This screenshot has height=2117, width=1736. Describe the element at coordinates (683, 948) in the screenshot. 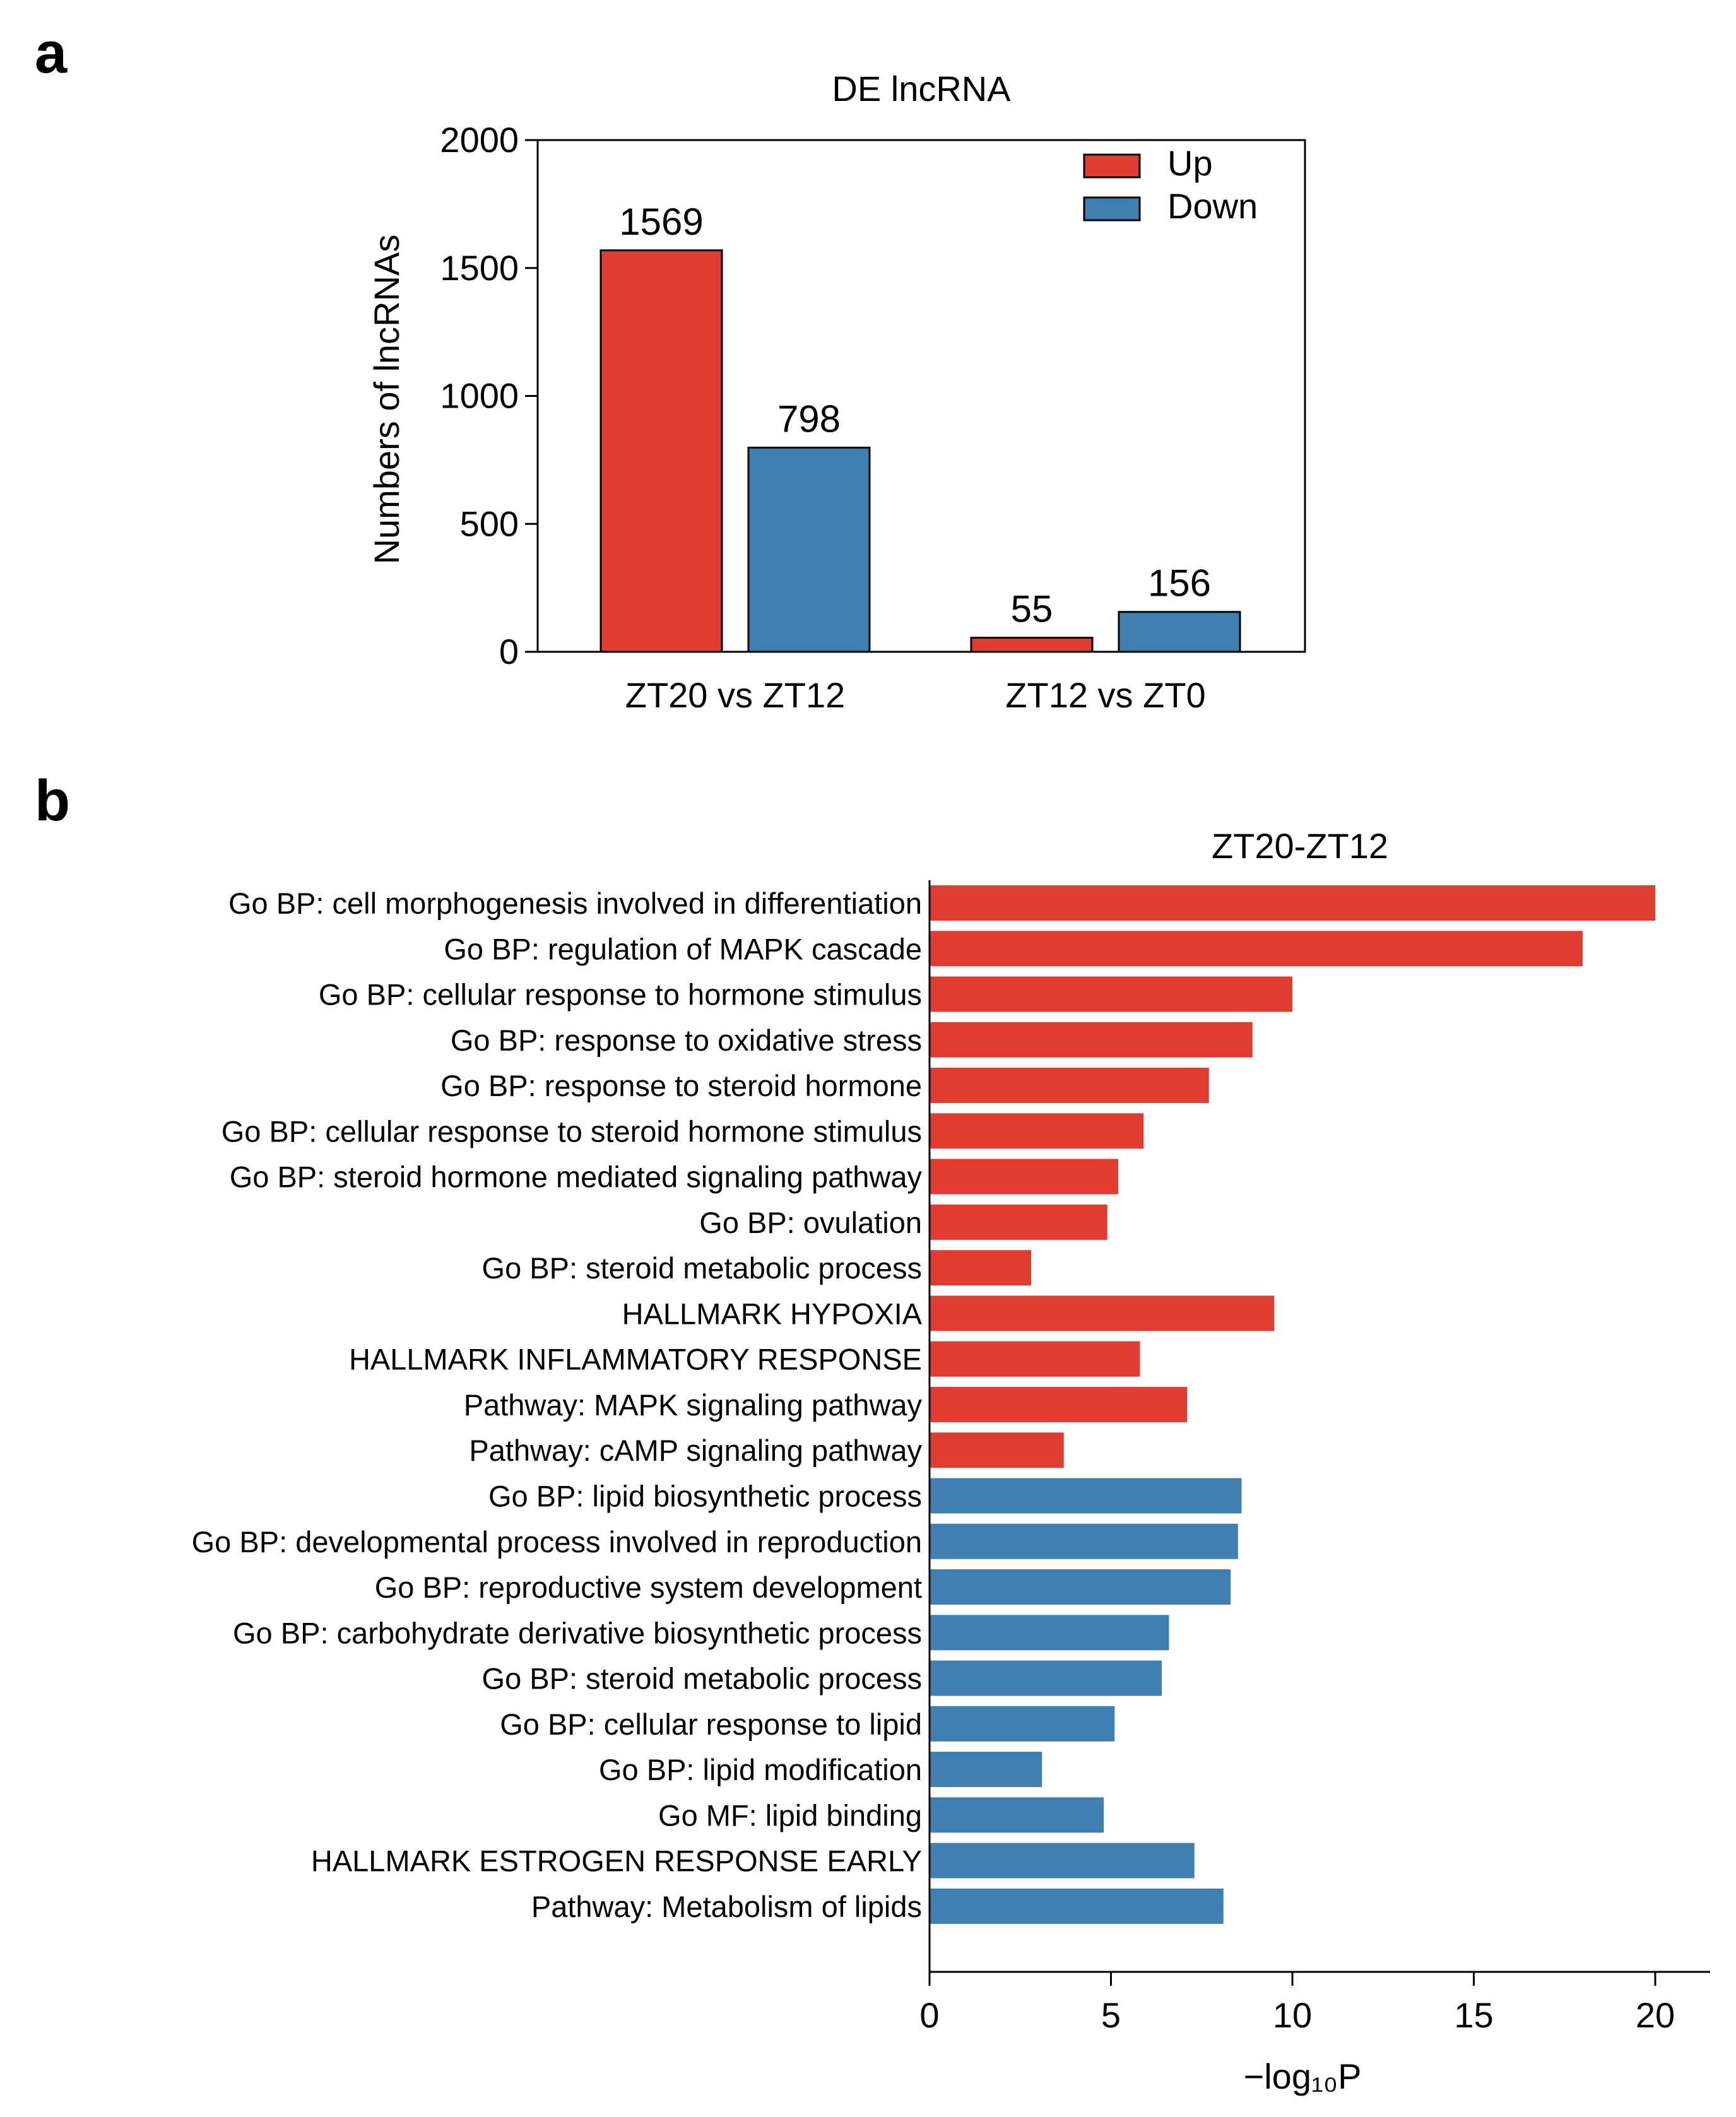

I see `term-label: Go BP: regulation of MAPK cascade` at that location.